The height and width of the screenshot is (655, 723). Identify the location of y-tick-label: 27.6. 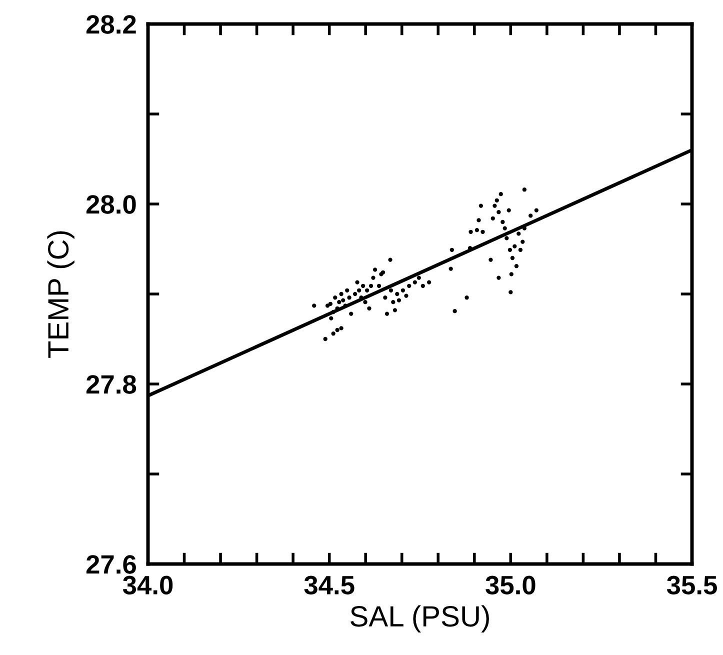
(111, 564).